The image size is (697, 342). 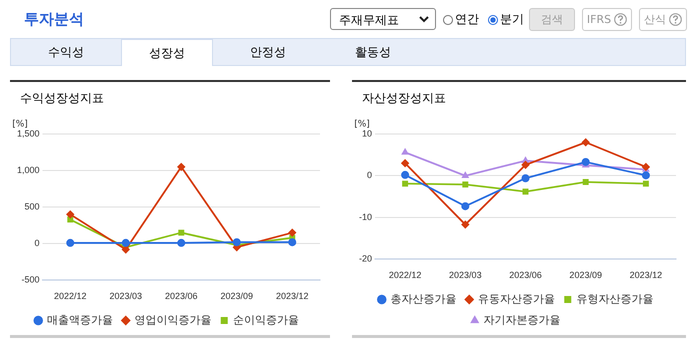 I want to click on y-tick-label: 500, so click(x=32, y=207).